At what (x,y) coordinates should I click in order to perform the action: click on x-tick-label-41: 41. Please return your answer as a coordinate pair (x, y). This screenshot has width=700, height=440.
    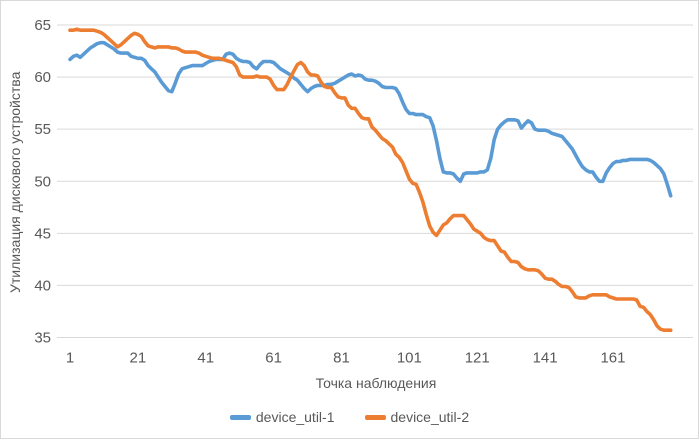
    Looking at the image, I should click on (205, 358).